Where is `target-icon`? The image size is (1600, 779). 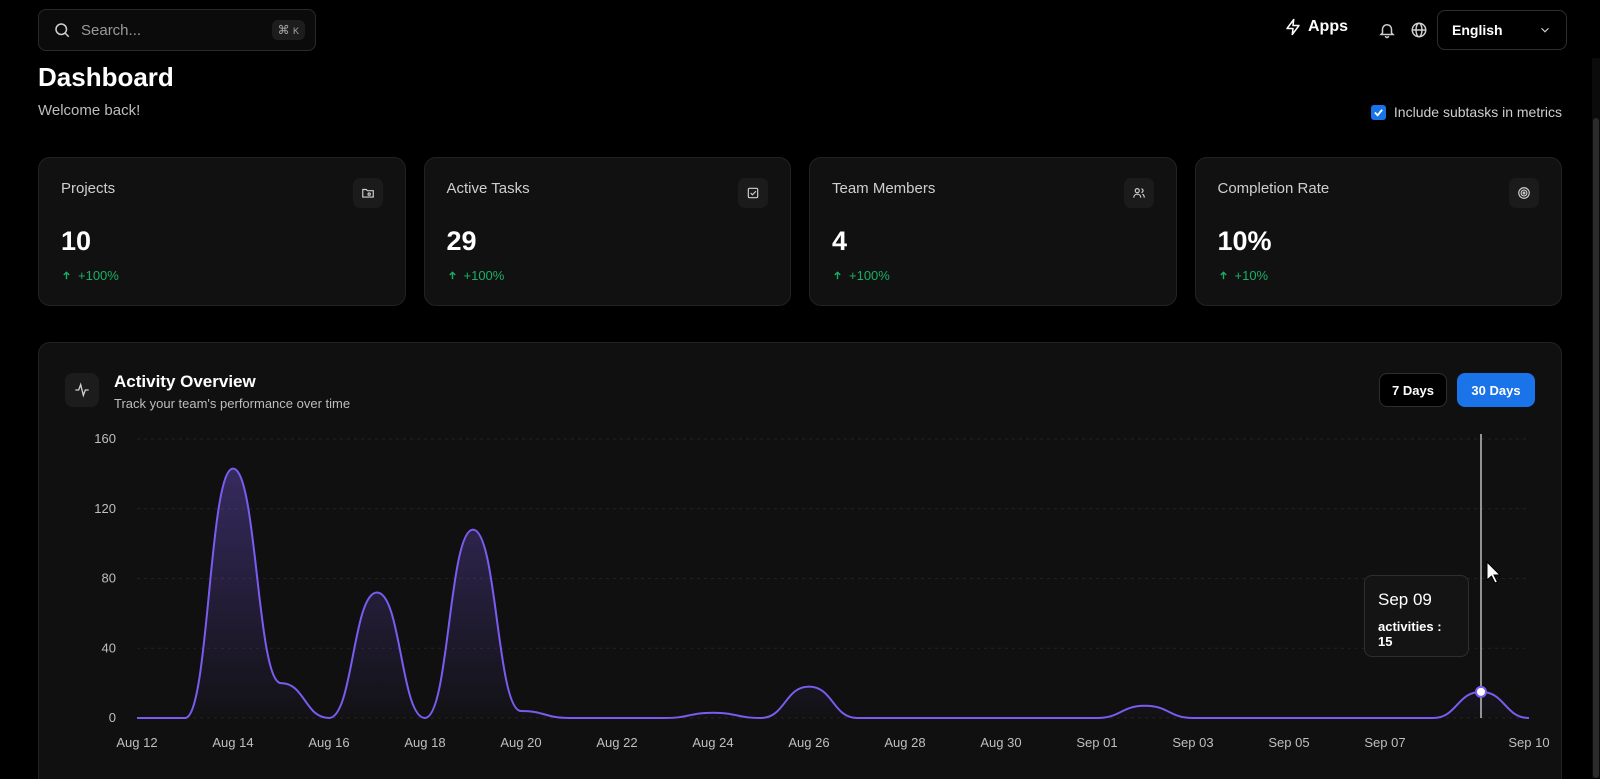
target-icon is located at coordinates (1524, 193).